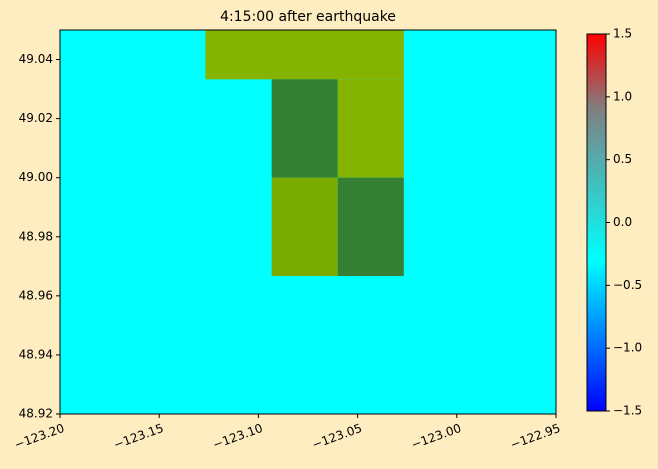 This screenshot has width=658, height=469. I want to click on colorbar-tick-label: 0.5, so click(622, 159).